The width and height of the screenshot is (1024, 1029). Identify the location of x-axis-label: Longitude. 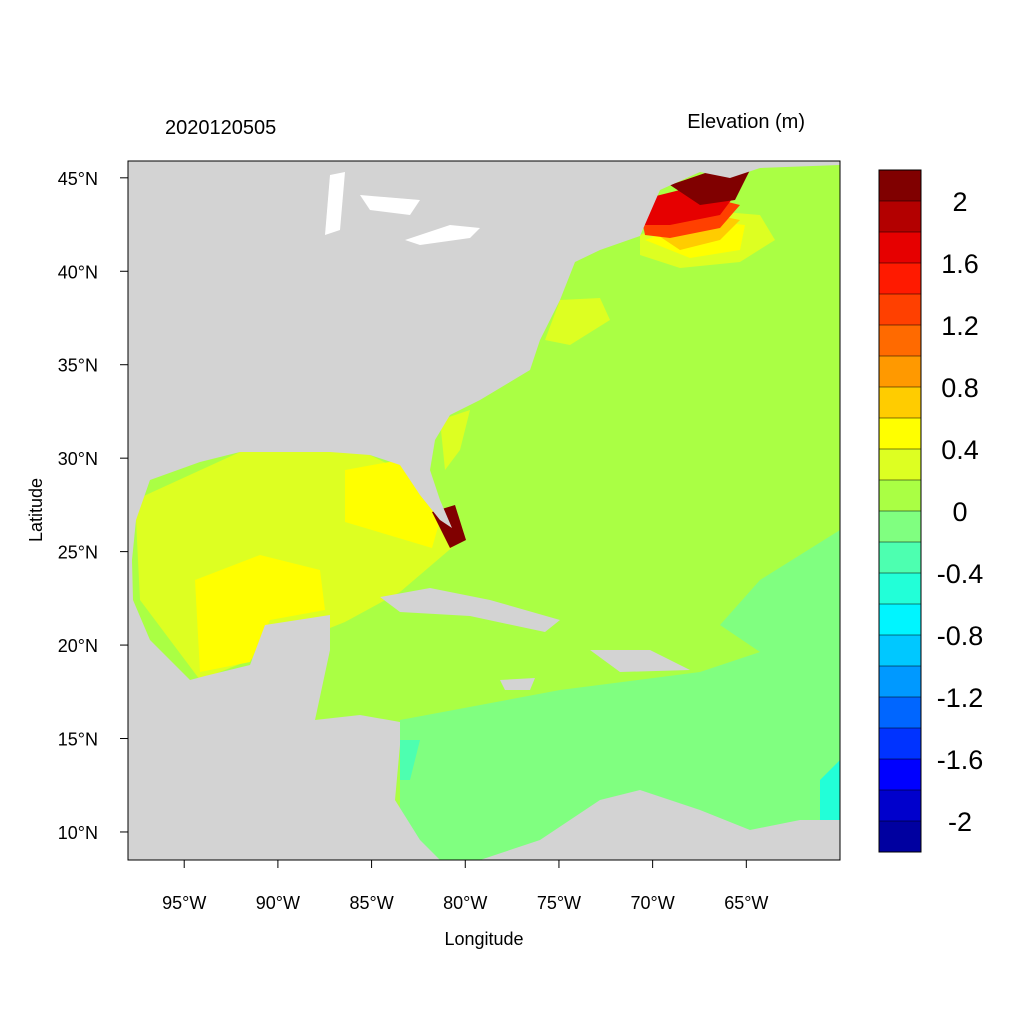
(483, 939).